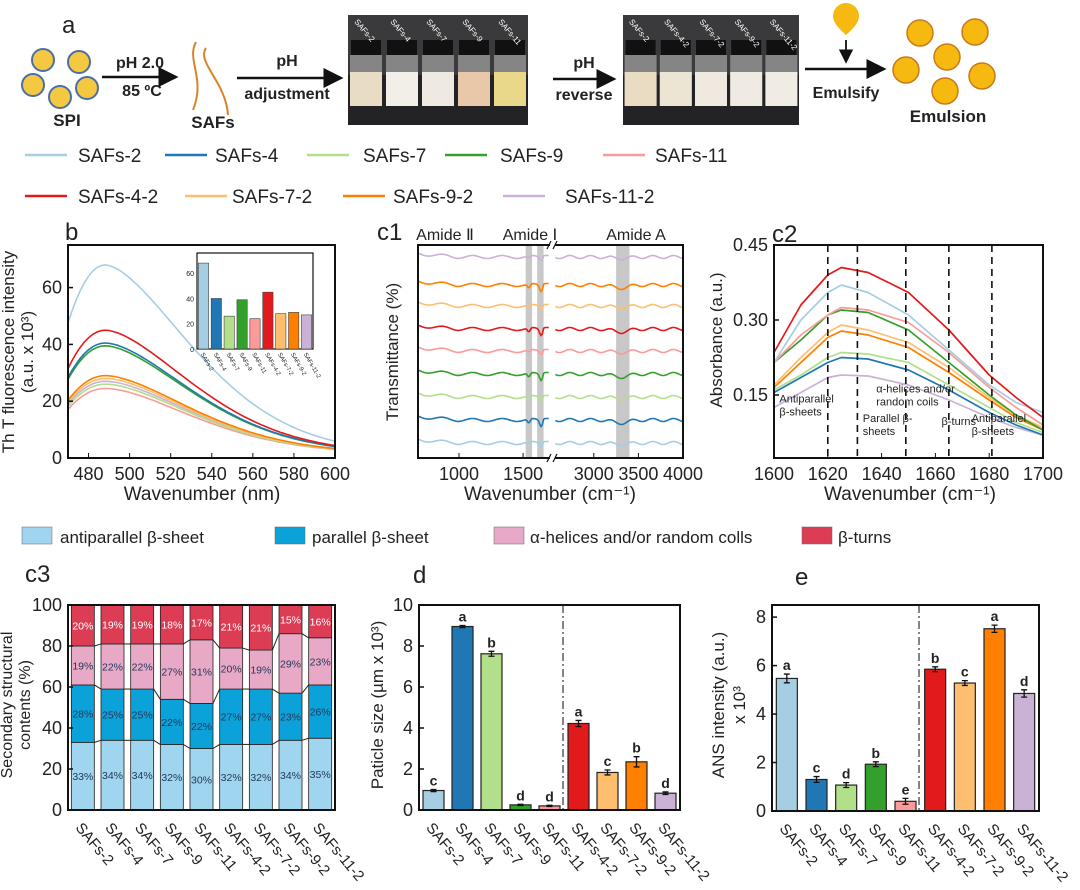 The height and width of the screenshot is (890, 1080). I want to click on x-tick-label: 1500, so click(523, 474).